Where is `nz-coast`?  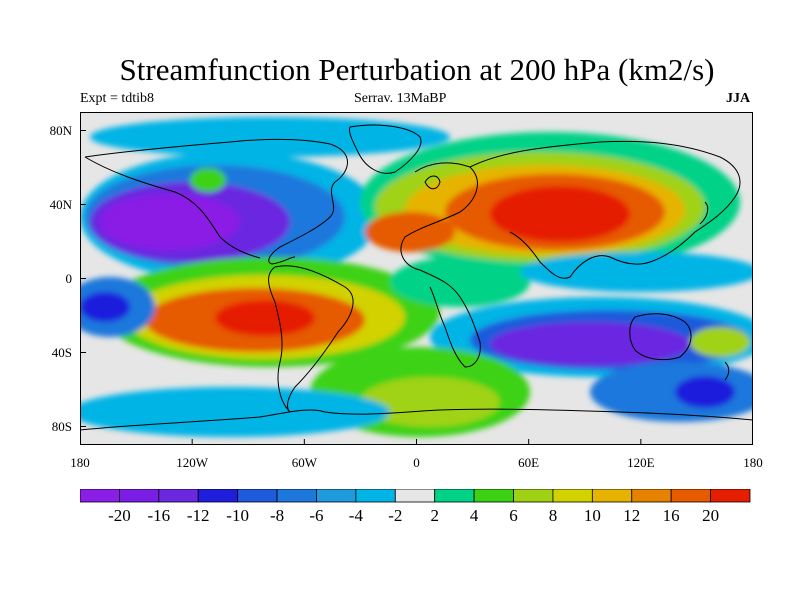
nz-coast is located at coordinates (727, 371).